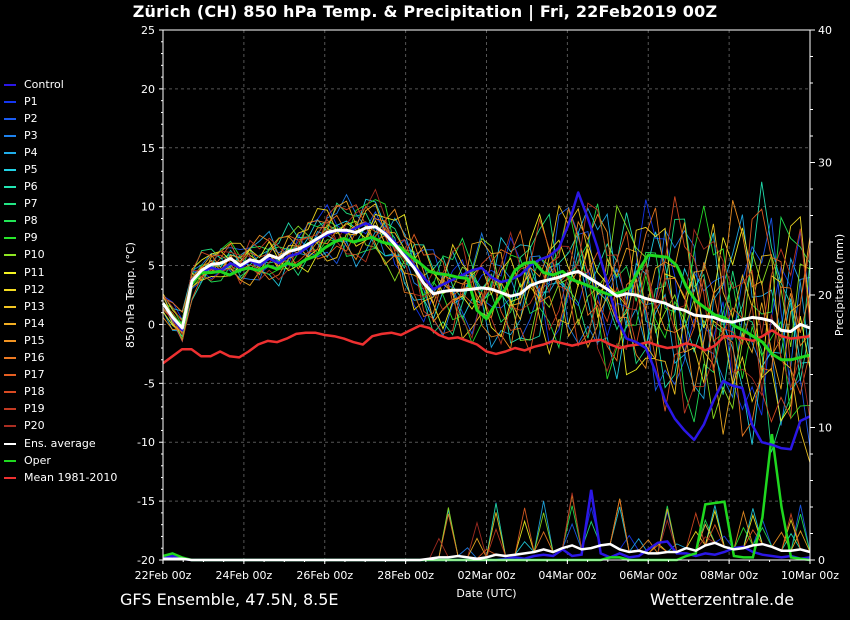  What do you see at coordinates (44, 84) in the screenshot?
I see `legend-label: Control` at bounding box center [44, 84].